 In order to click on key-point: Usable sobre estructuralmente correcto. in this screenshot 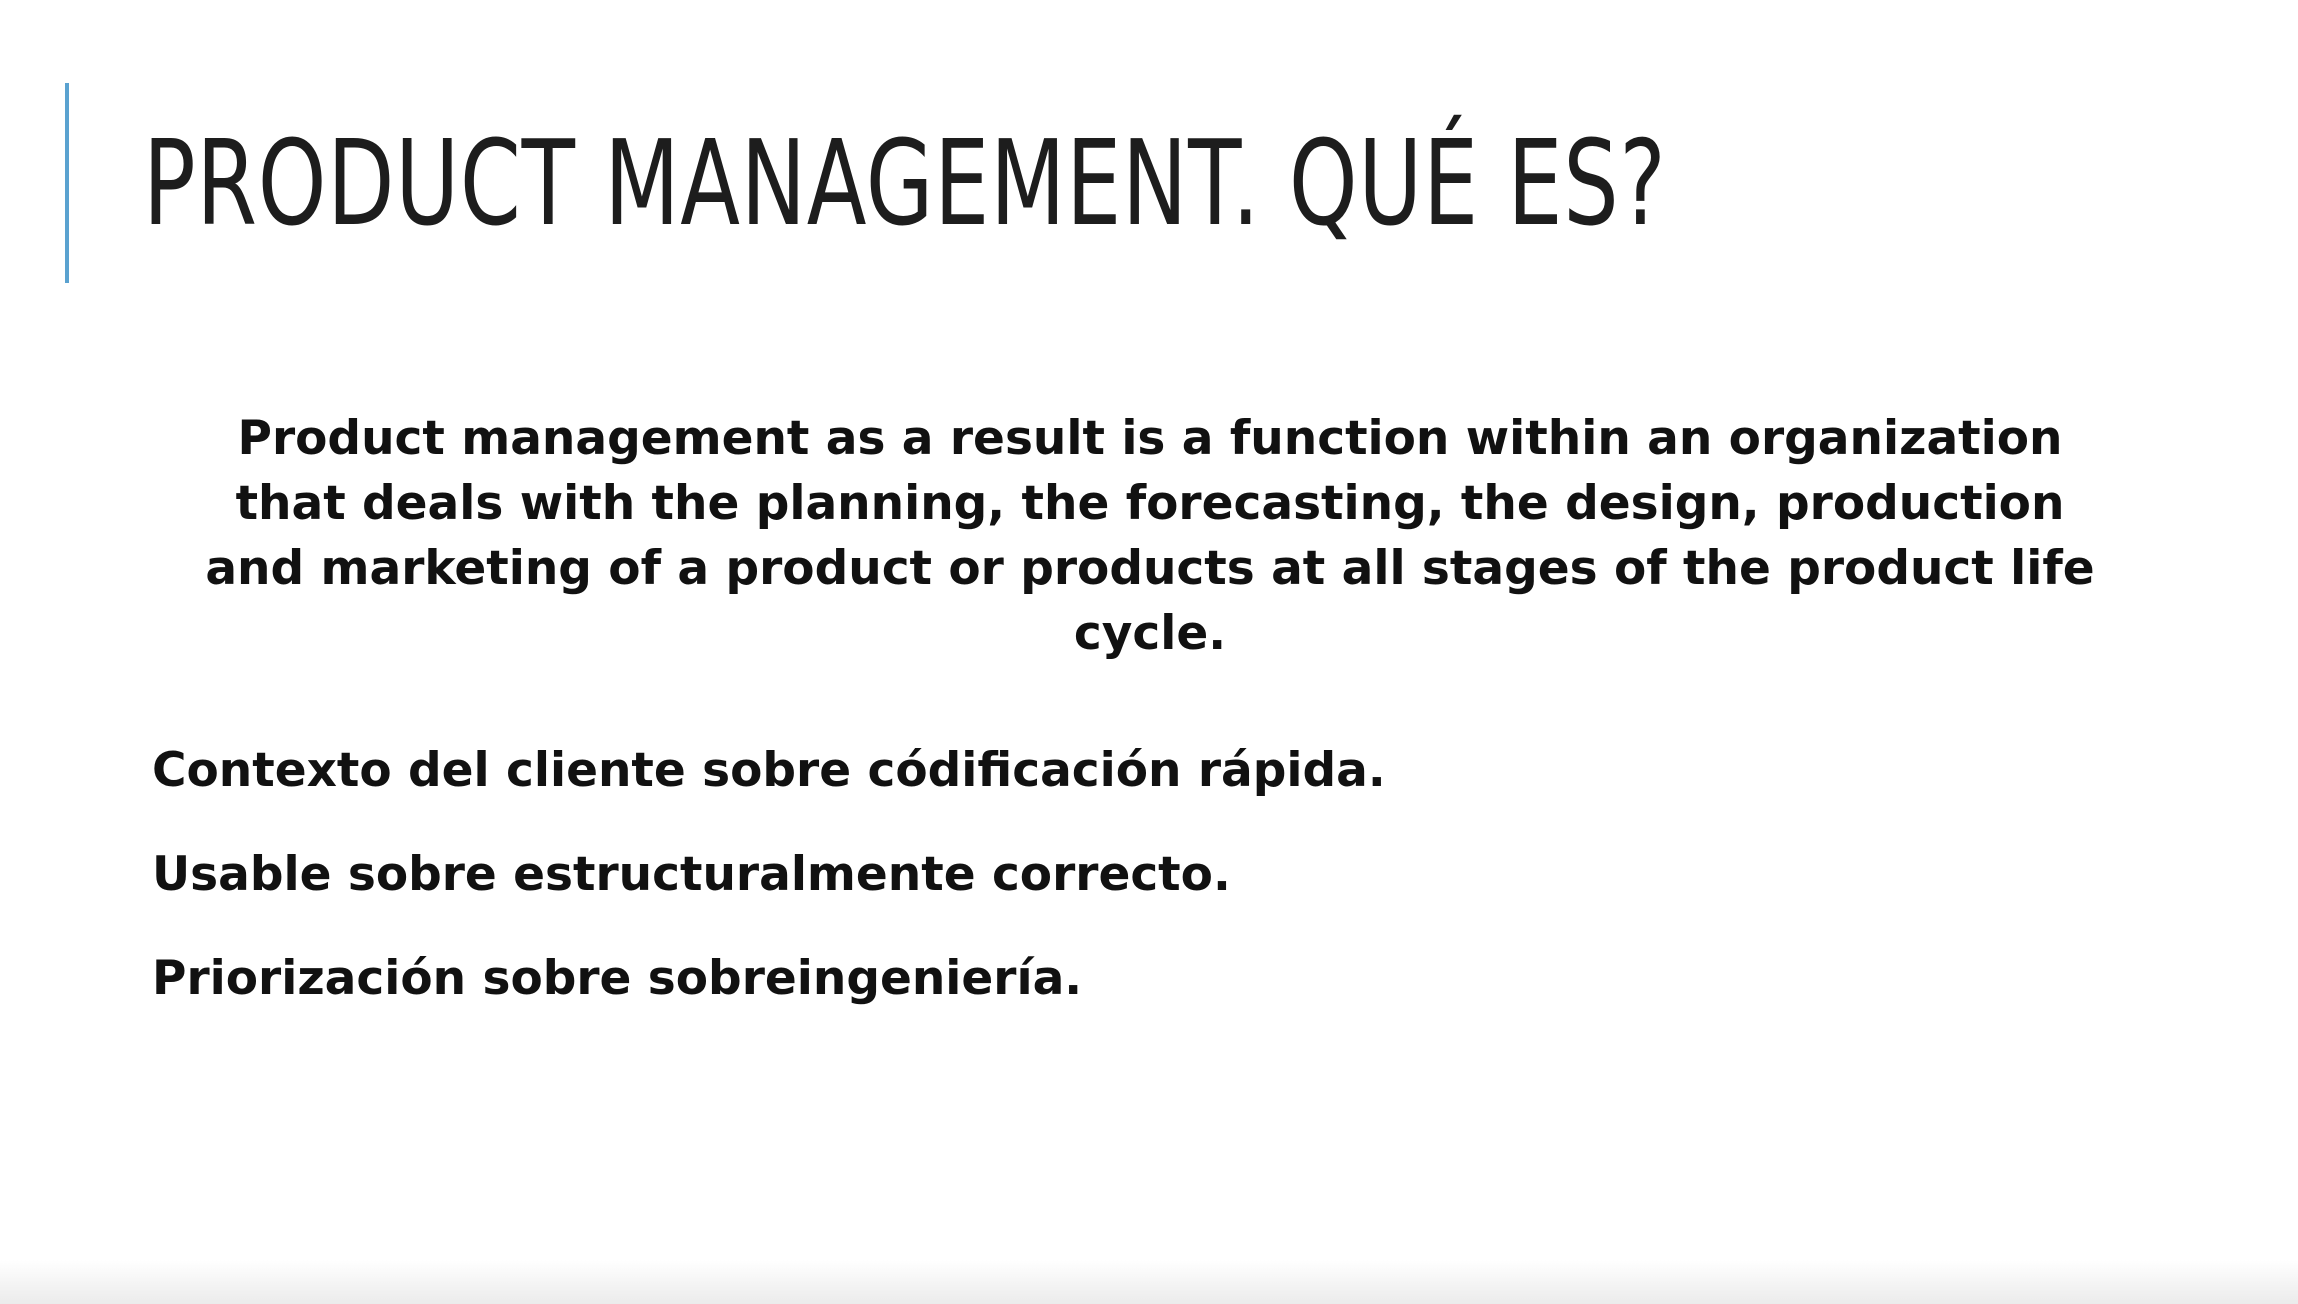, I will do `click(691, 874)`.